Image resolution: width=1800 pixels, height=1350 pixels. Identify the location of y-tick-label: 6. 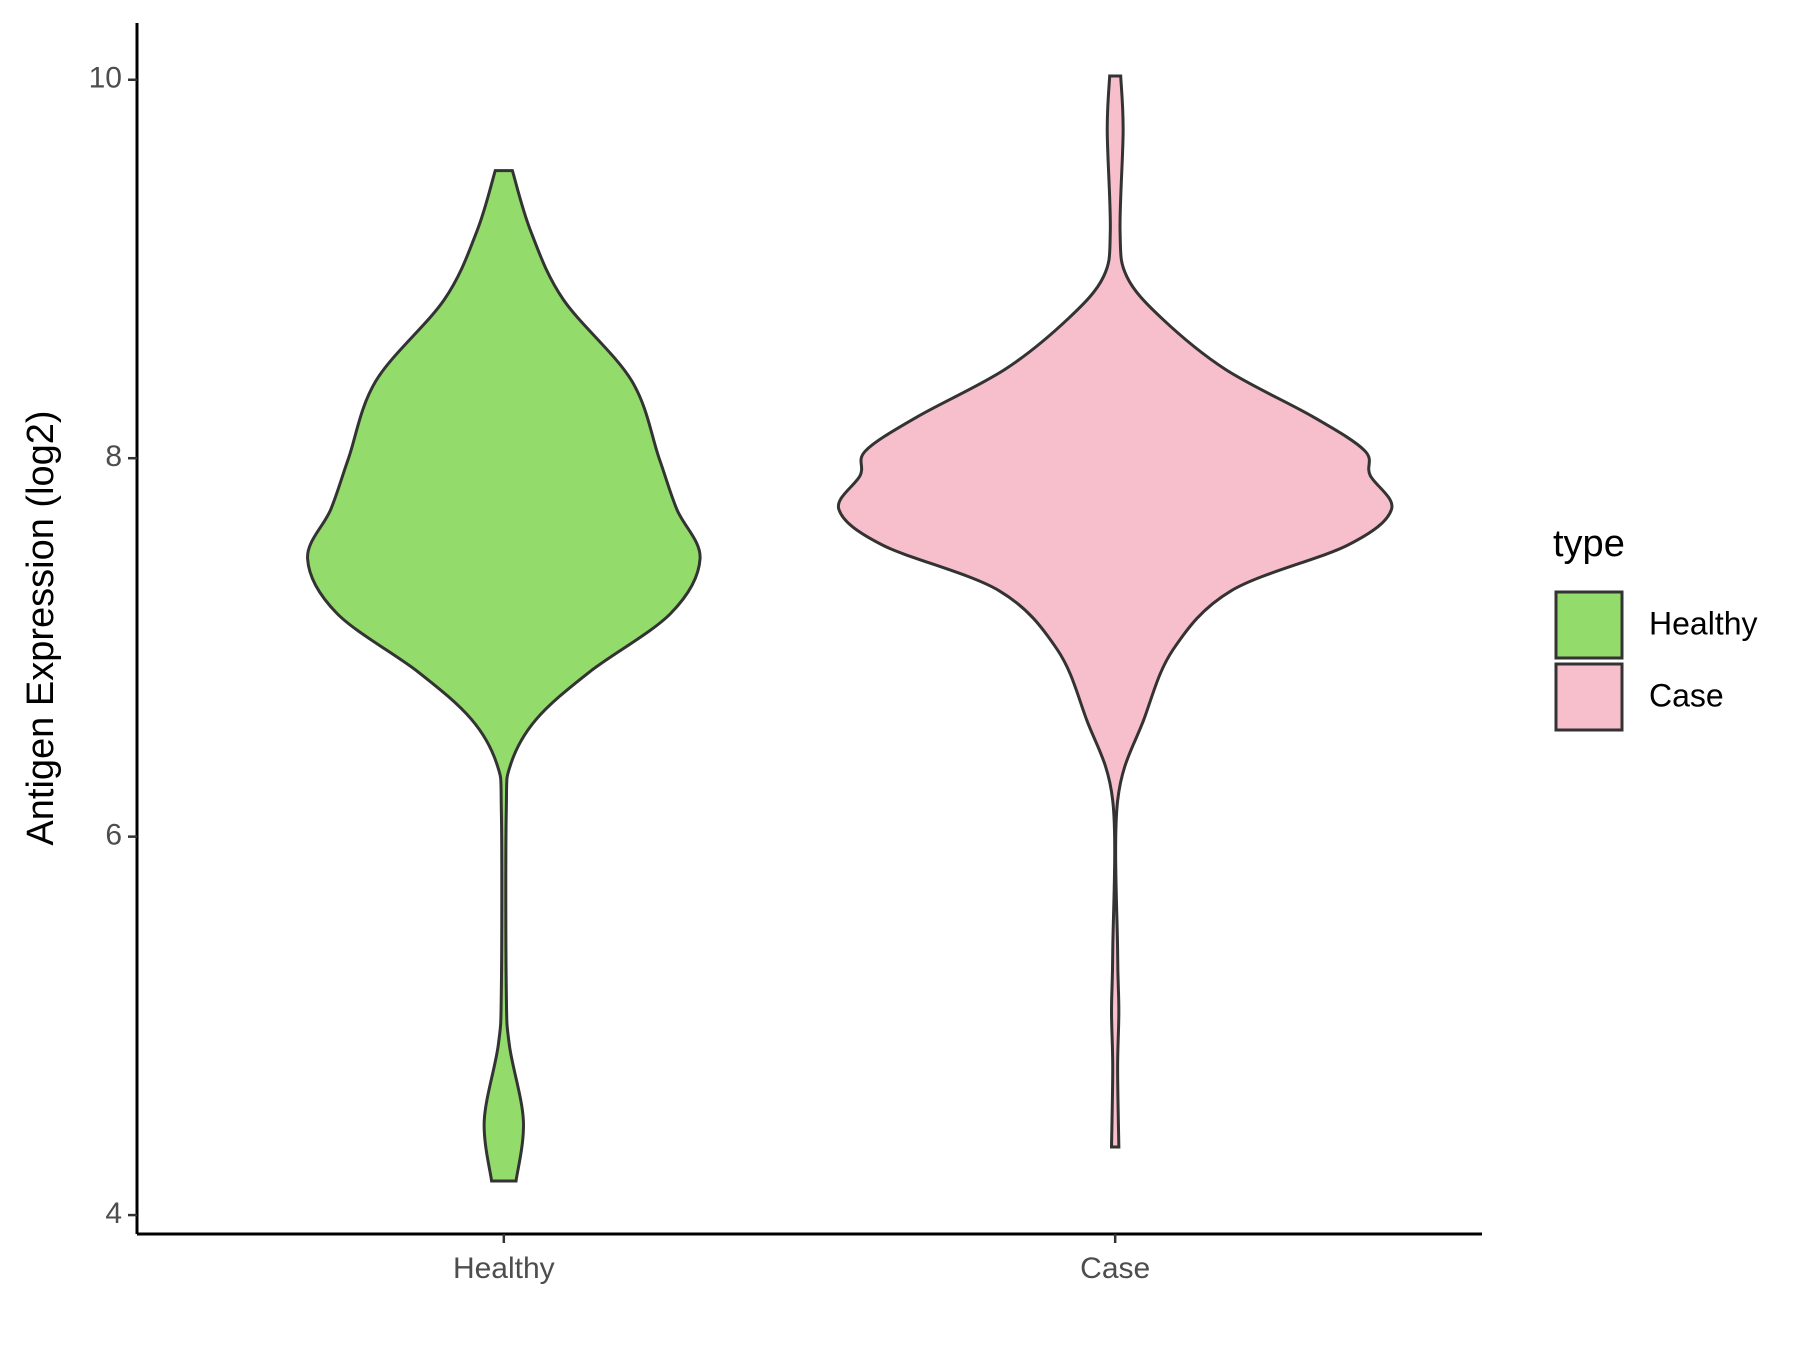
(113, 835).